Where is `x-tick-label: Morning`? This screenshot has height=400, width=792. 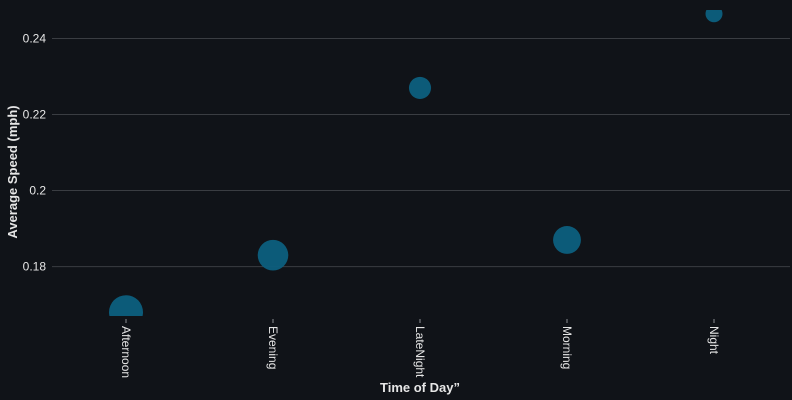
x-tick-label: Morning is located at coordinates (567, 347).